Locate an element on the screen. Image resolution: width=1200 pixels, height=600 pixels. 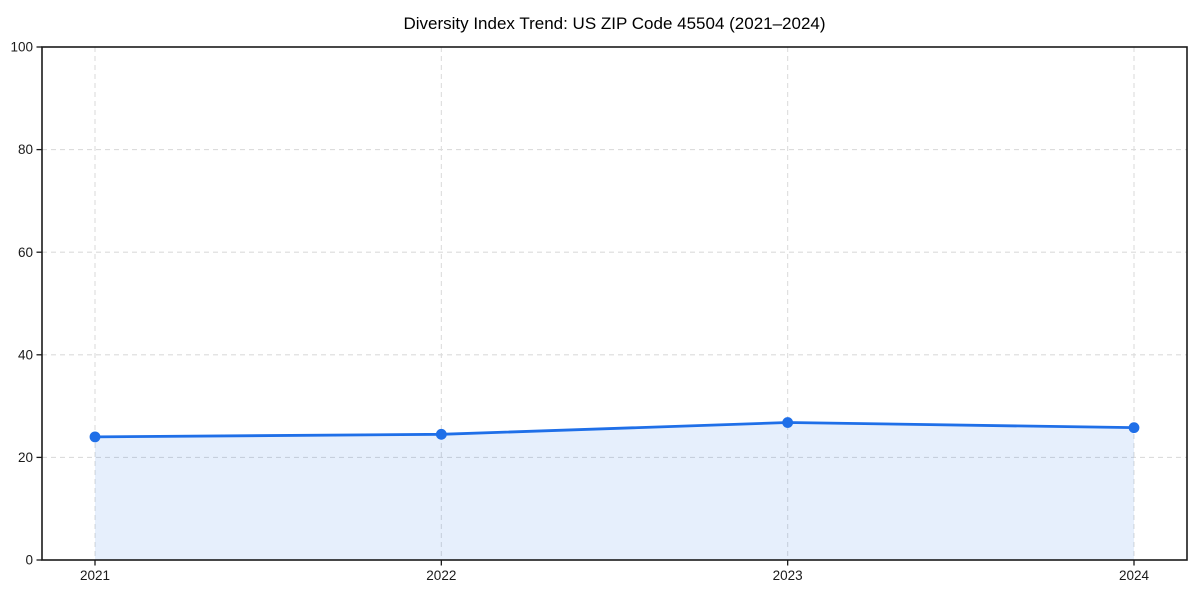
x-tick-label: 2023 is located at coordinates (788, 575).